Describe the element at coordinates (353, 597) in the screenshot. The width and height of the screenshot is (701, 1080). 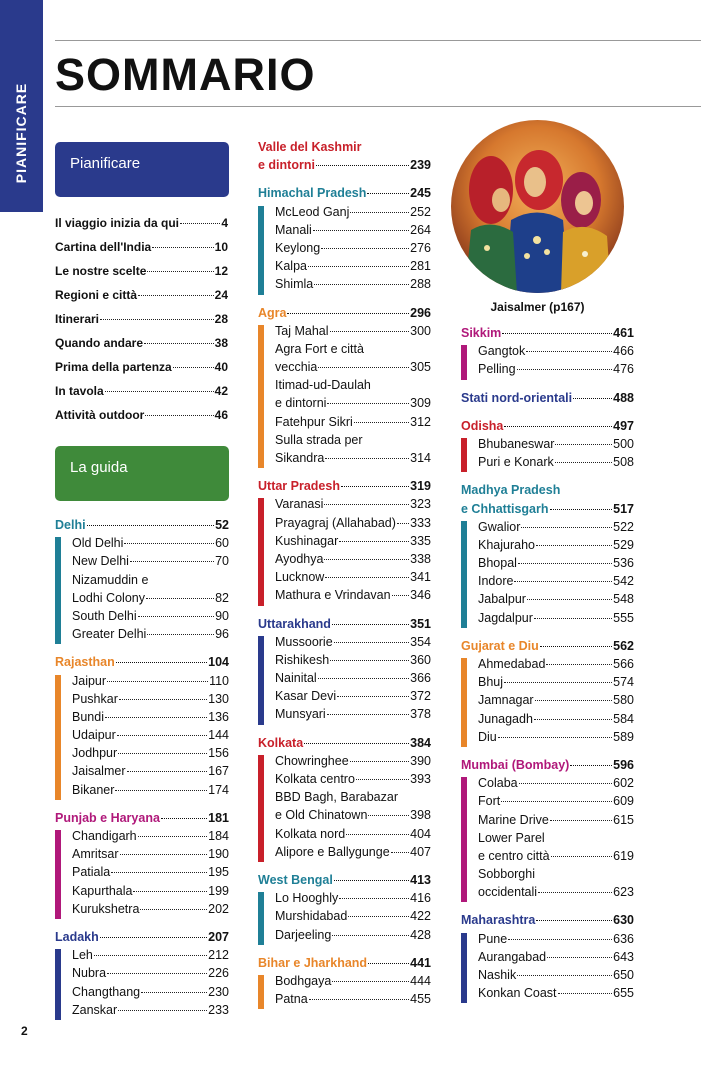
I see `toc-entry: Mathura e Vrindavan 346` at that location.